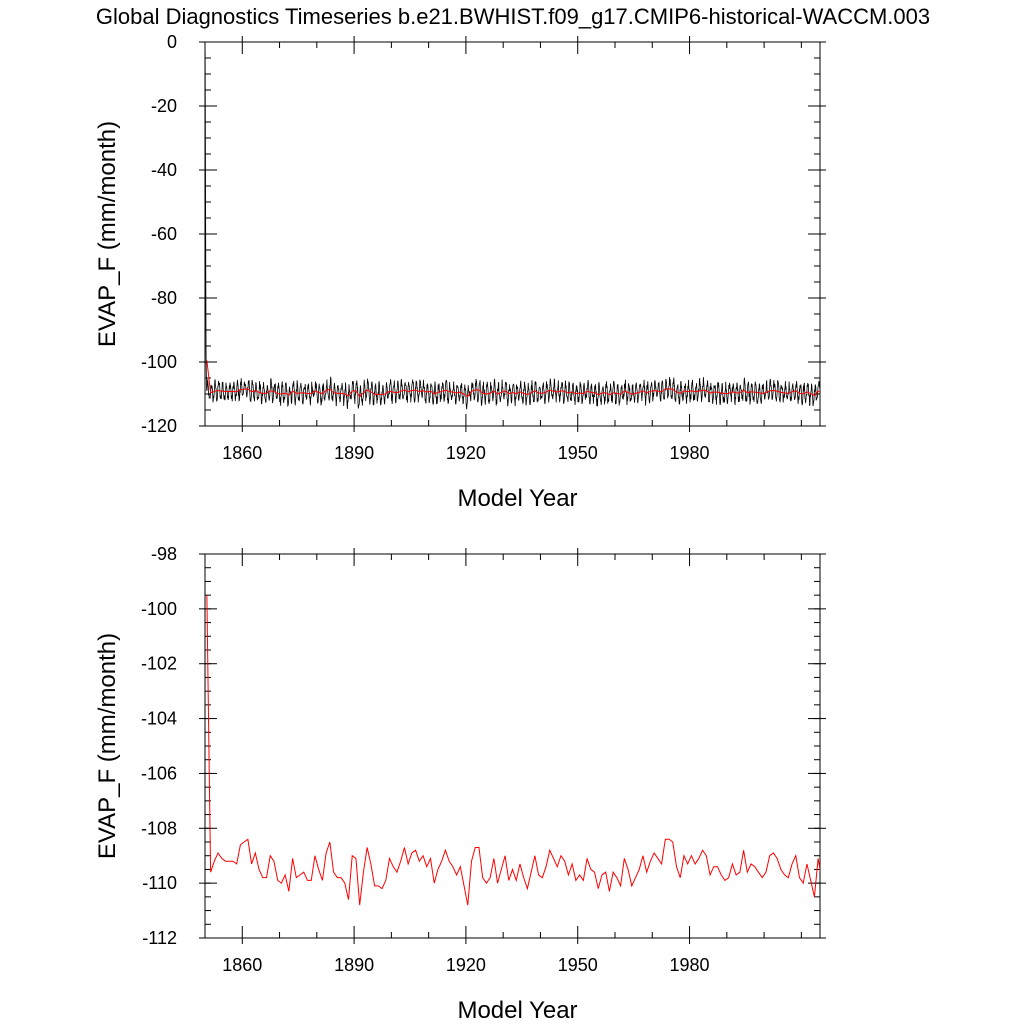 The image size is (1024, 1024). Describe the element at coordinates (164, 298) in the screenshot. I see `y-tick-label: -80` at that location.